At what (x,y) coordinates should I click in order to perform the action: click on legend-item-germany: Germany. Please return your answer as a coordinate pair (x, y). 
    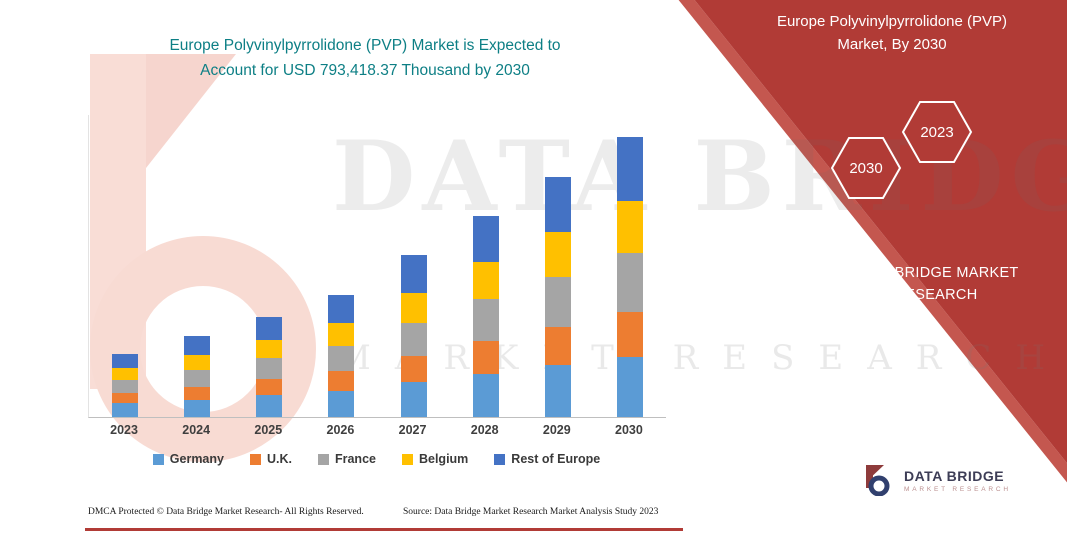
    Looking at the image, I should click on (188, 459).